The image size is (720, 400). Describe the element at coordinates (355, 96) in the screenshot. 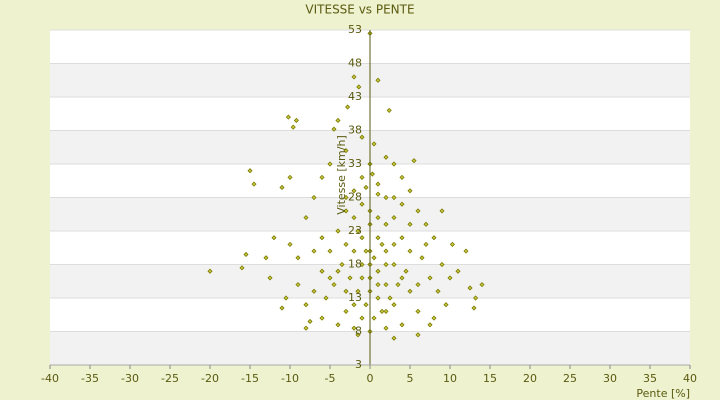

I see `y-tick-label: 43` at that location.